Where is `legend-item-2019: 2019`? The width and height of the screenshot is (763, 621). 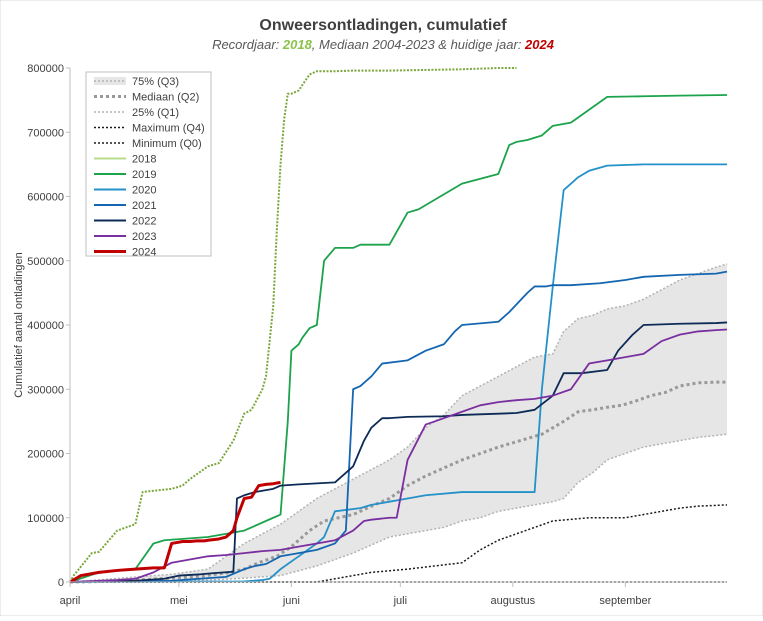
legend-item-2019: 2019 is located at coordinates (125, 175).